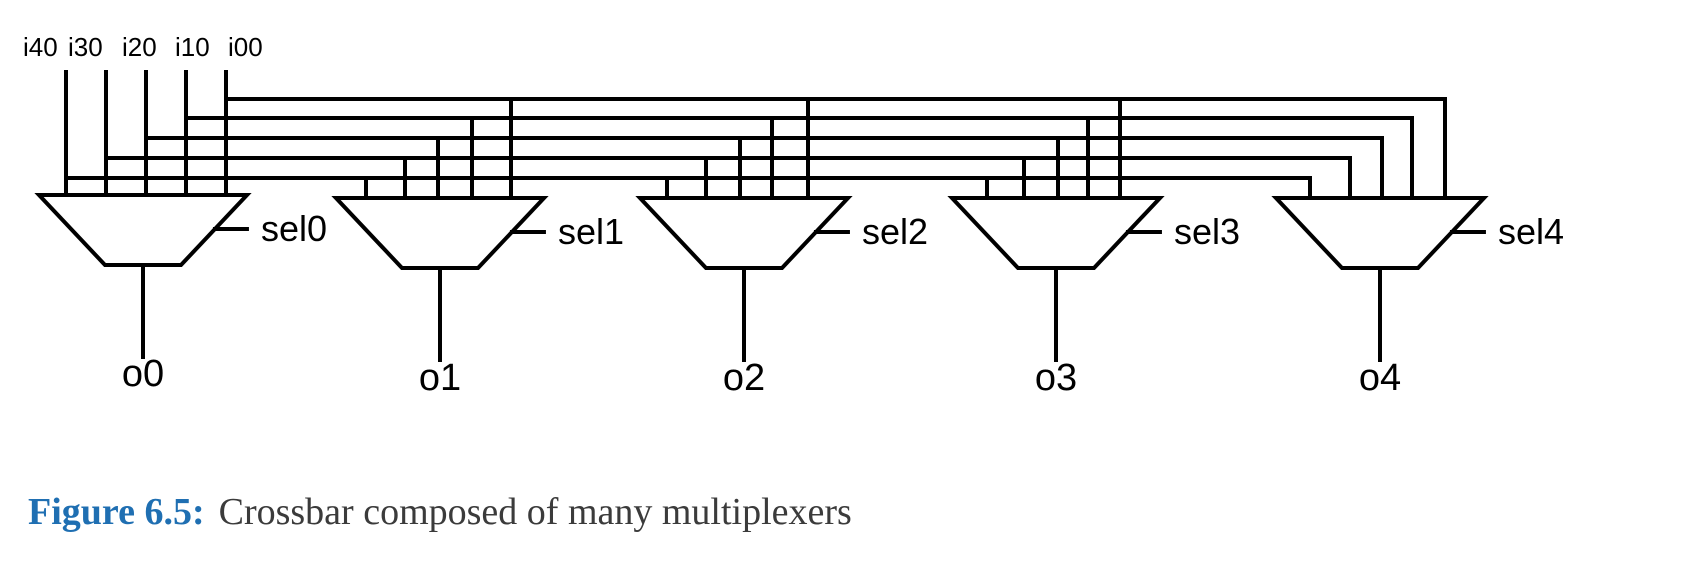 The width and height of the screenshot is (1705, 569). What do you see at coordinates (895, 231) in the screenshot?
I see `select-label-2: sel2` at bounding box center [895, 231].